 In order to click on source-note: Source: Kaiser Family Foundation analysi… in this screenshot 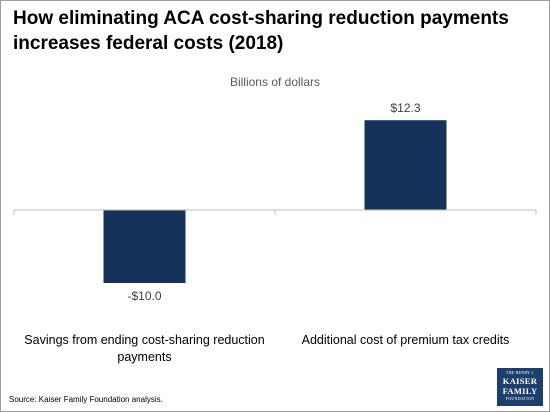, I will do `click(86, 399)`.